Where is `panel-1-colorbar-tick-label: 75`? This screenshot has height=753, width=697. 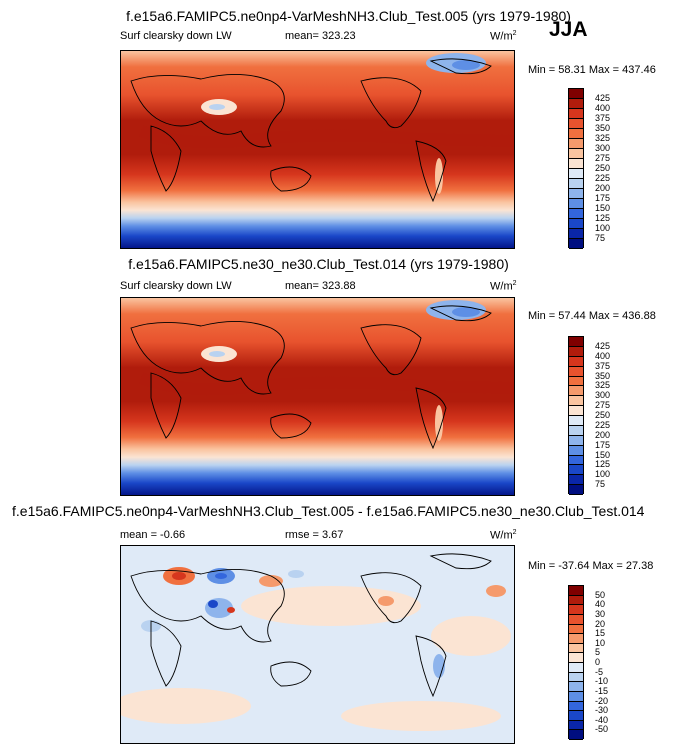 panel-1-colorbar-tick-label: 75 is located at coordinates (600, 238).